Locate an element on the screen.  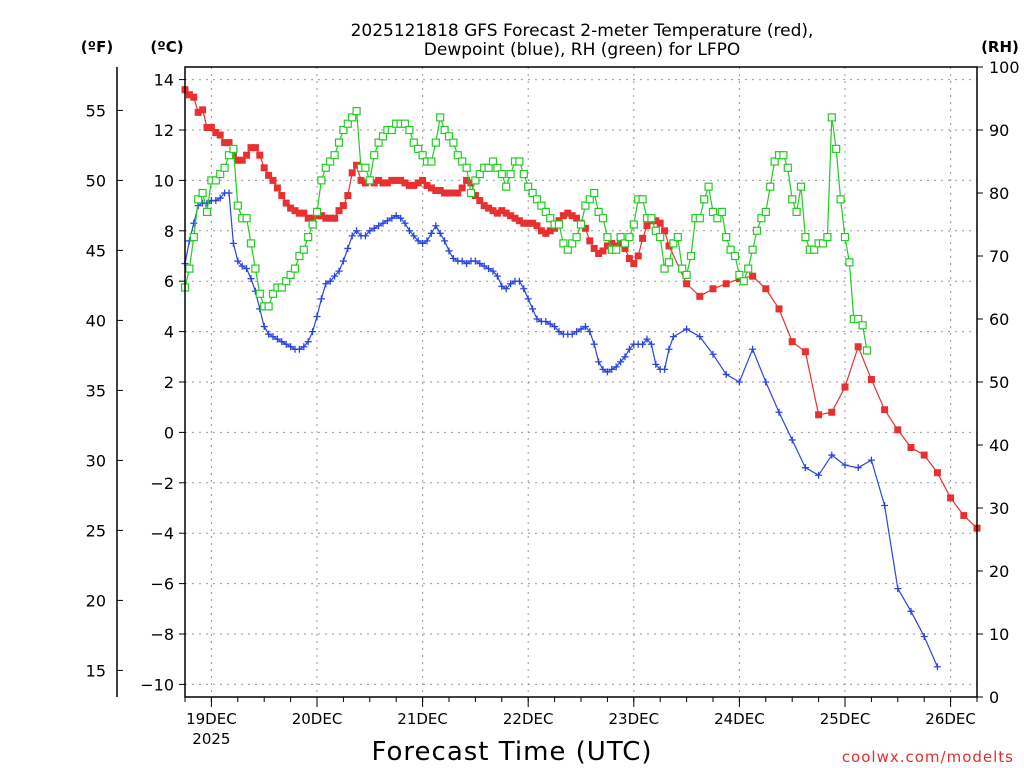
time-tick-label: 22DEC is located at coordinates (528, 719).